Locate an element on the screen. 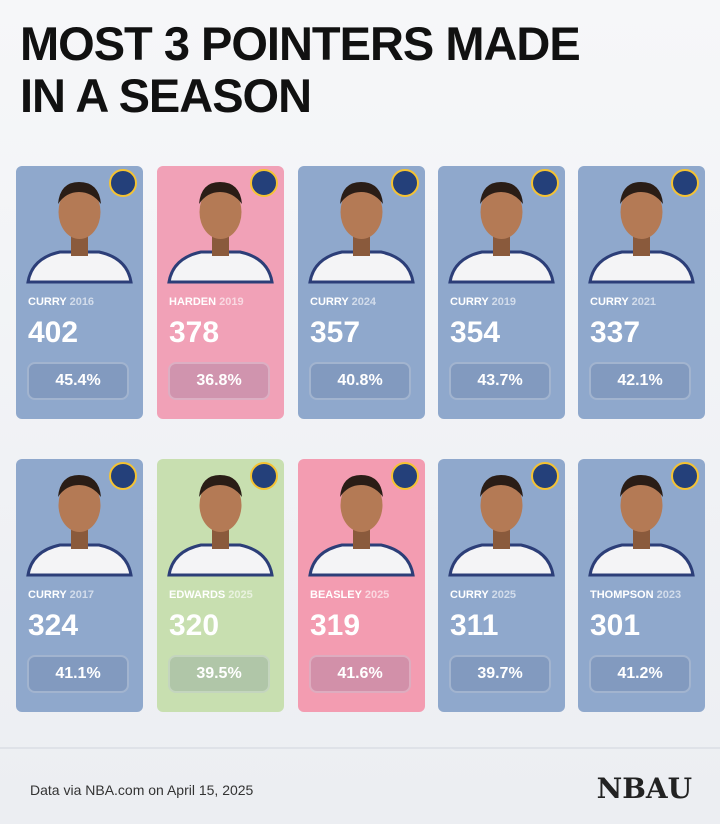  player-name: THOMPSON is located at coordinates (622, 595).